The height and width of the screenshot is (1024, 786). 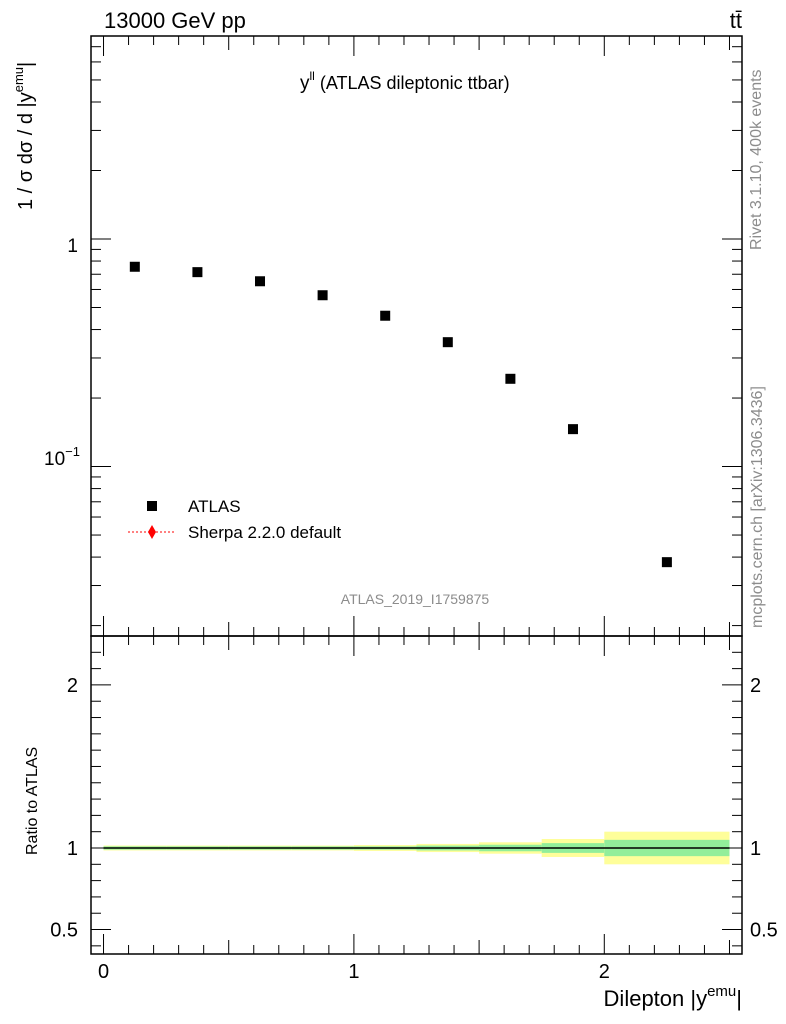 I want to click on mcplots-label: mcplots.cern.ch [arXiv:1306.3436], so click(x=757, y=507).